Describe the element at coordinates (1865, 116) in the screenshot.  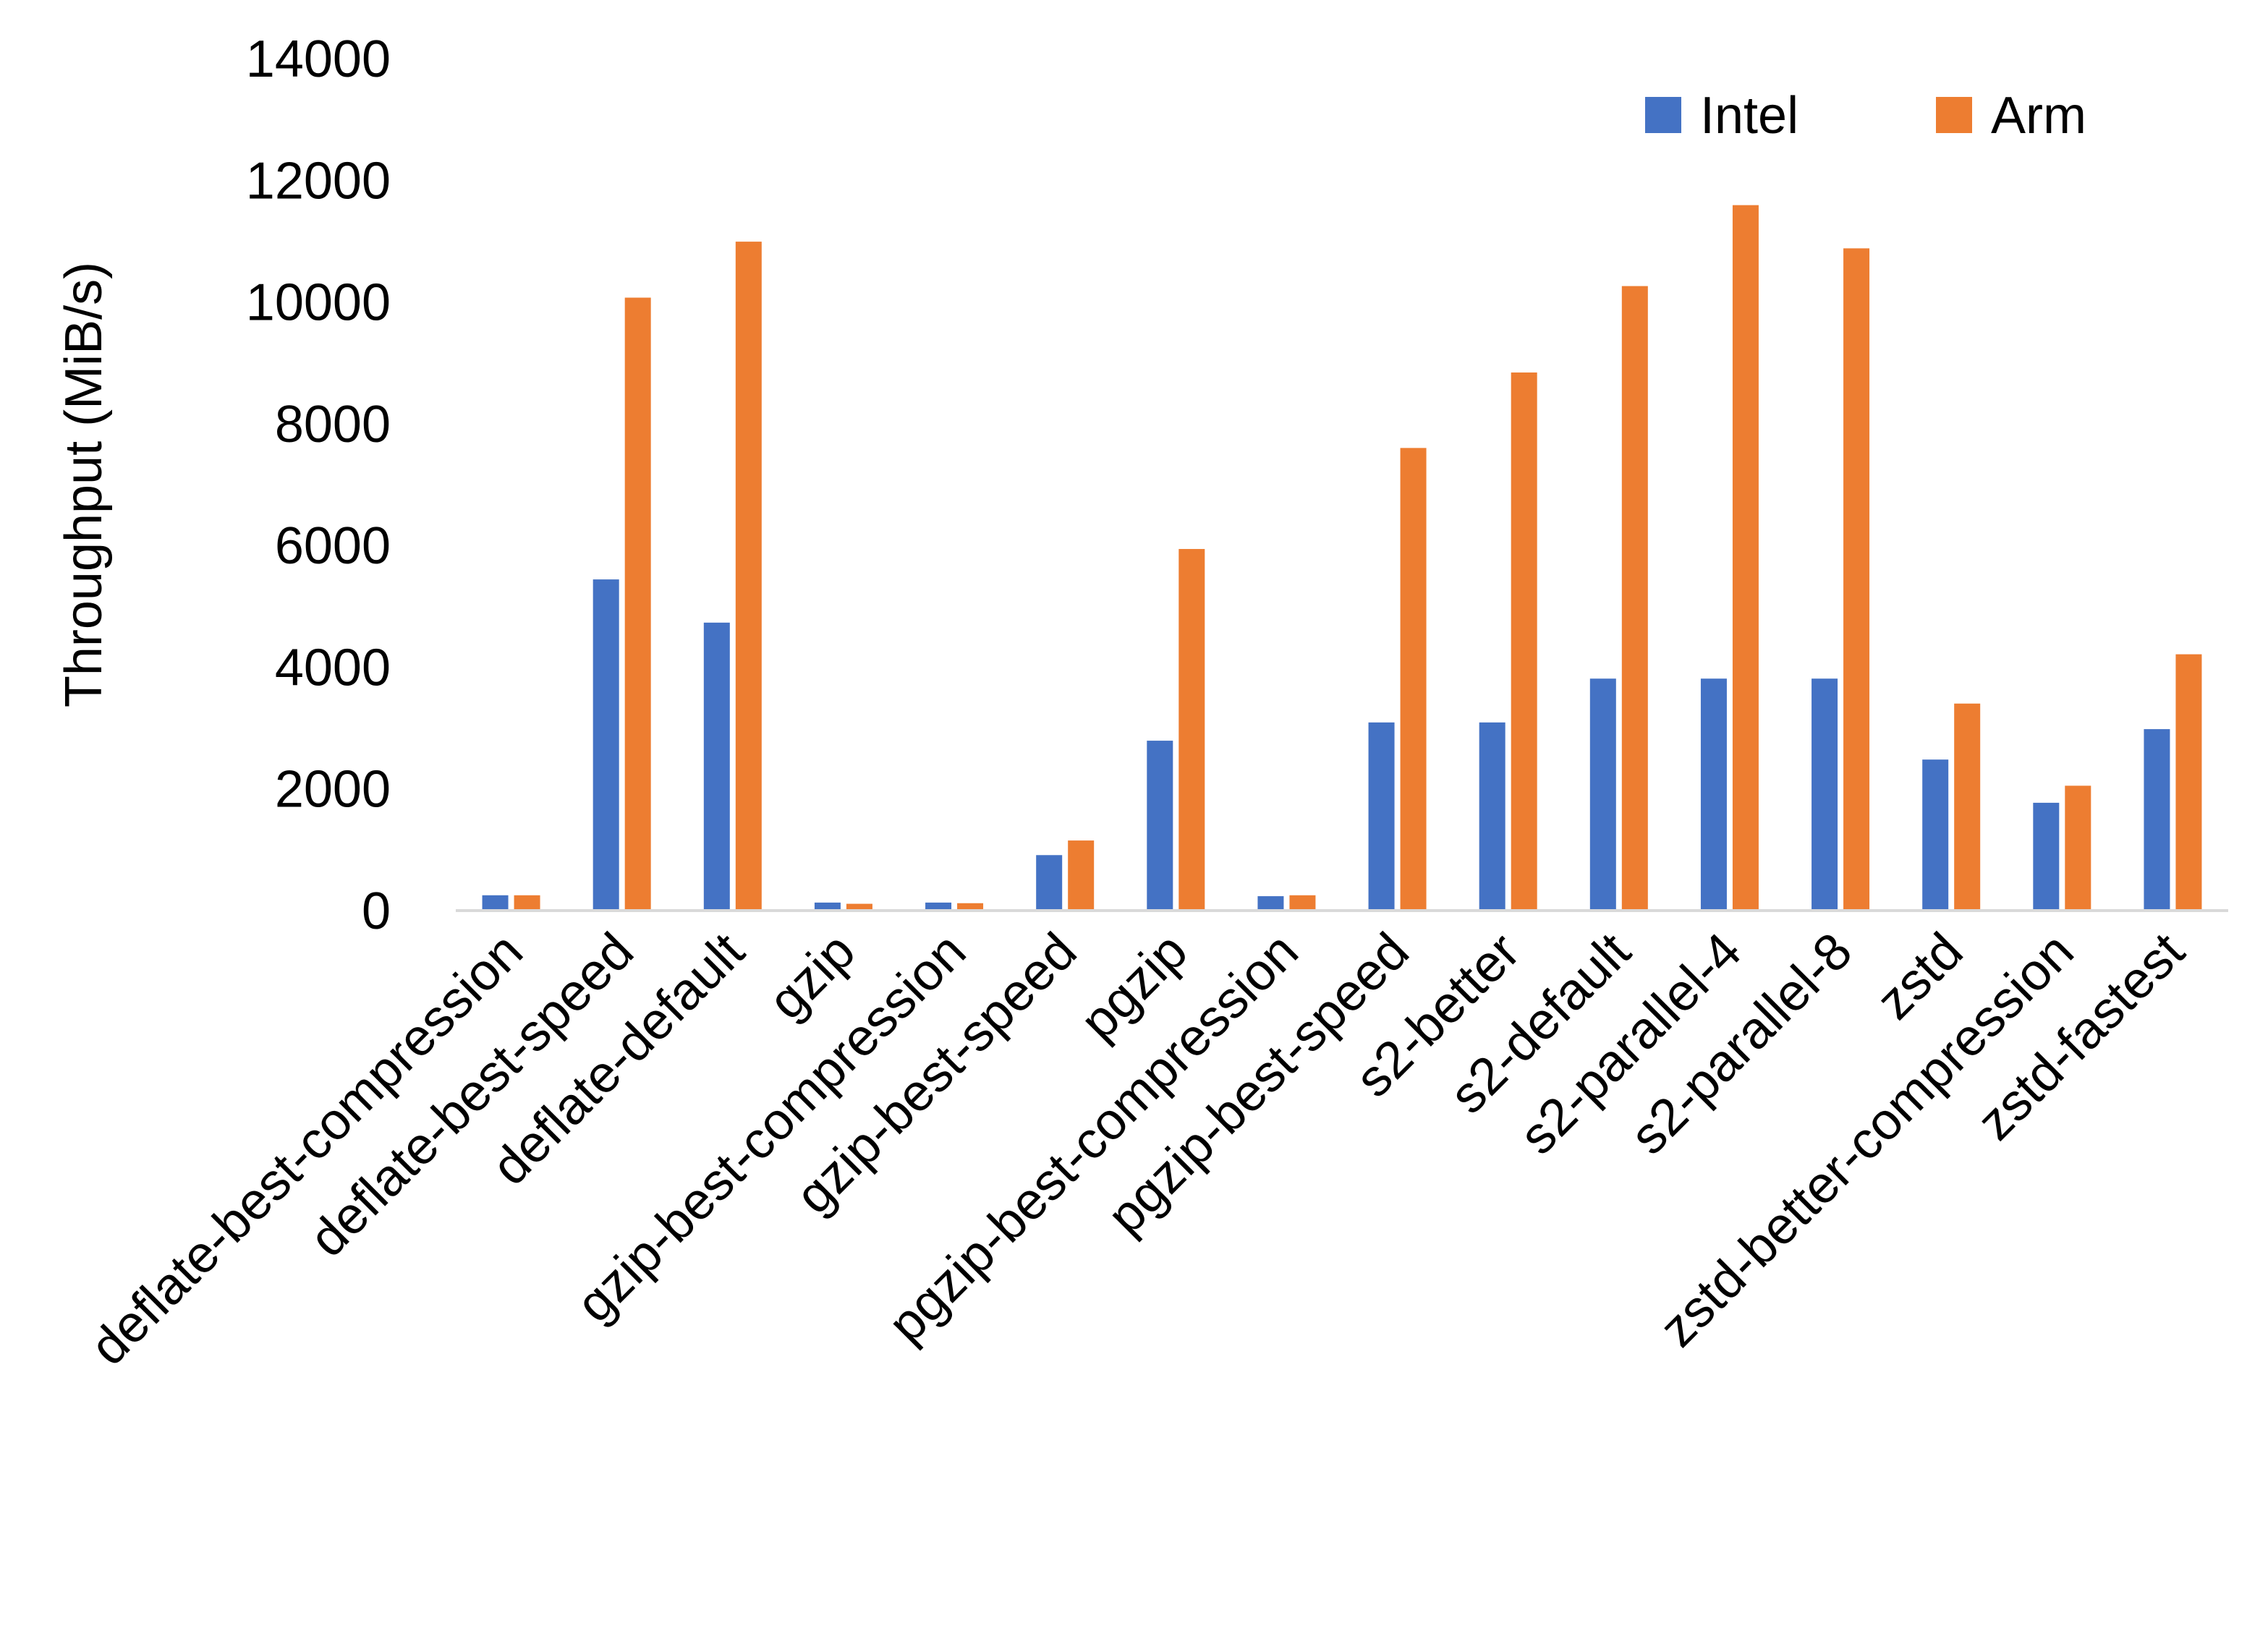
I see `legend: Intel Arm` at that location.